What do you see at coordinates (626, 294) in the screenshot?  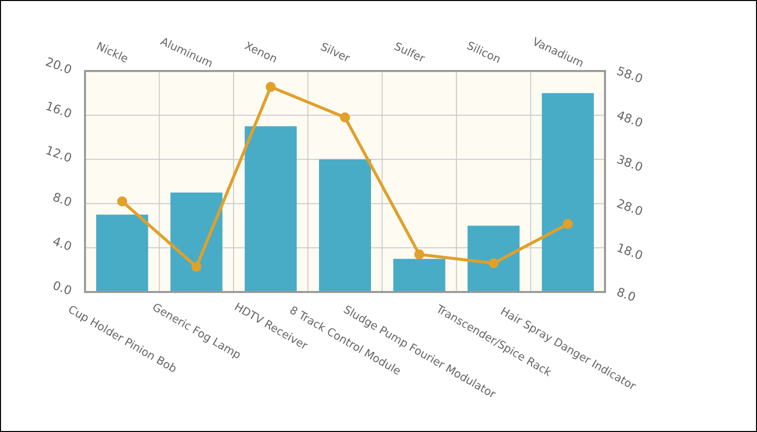 I see `y2-tick-label: 8.0` at bounding box center [626, 294].